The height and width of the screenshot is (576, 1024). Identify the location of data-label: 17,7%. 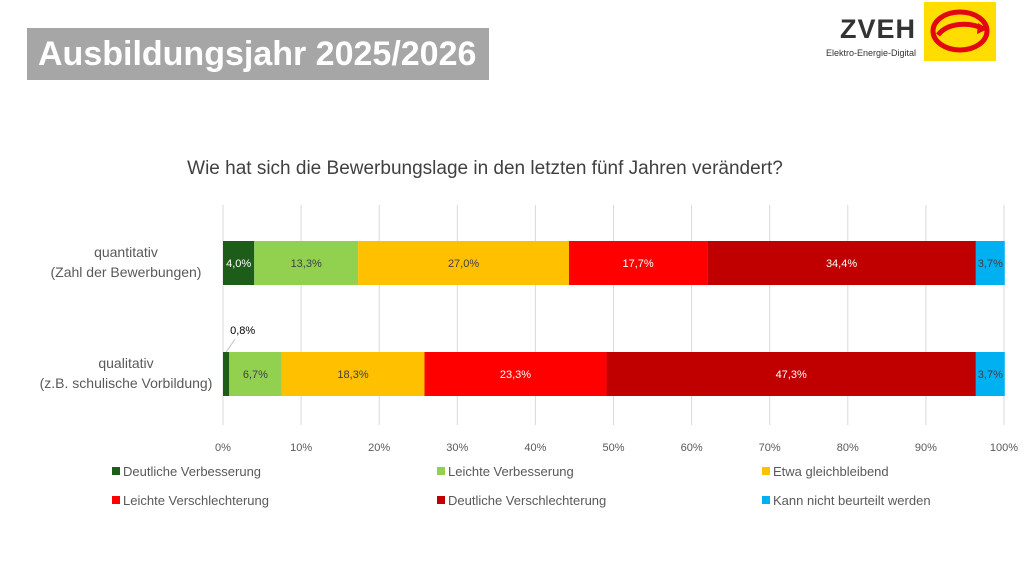
(637, 264).